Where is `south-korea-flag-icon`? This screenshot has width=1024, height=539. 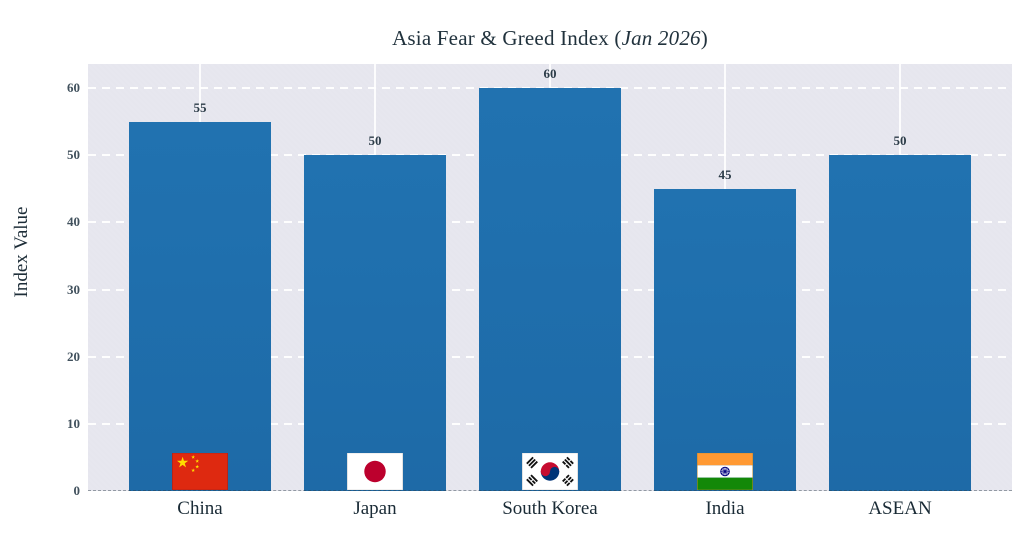 south-korea-flag-icon is located at coordinates (550, 471).